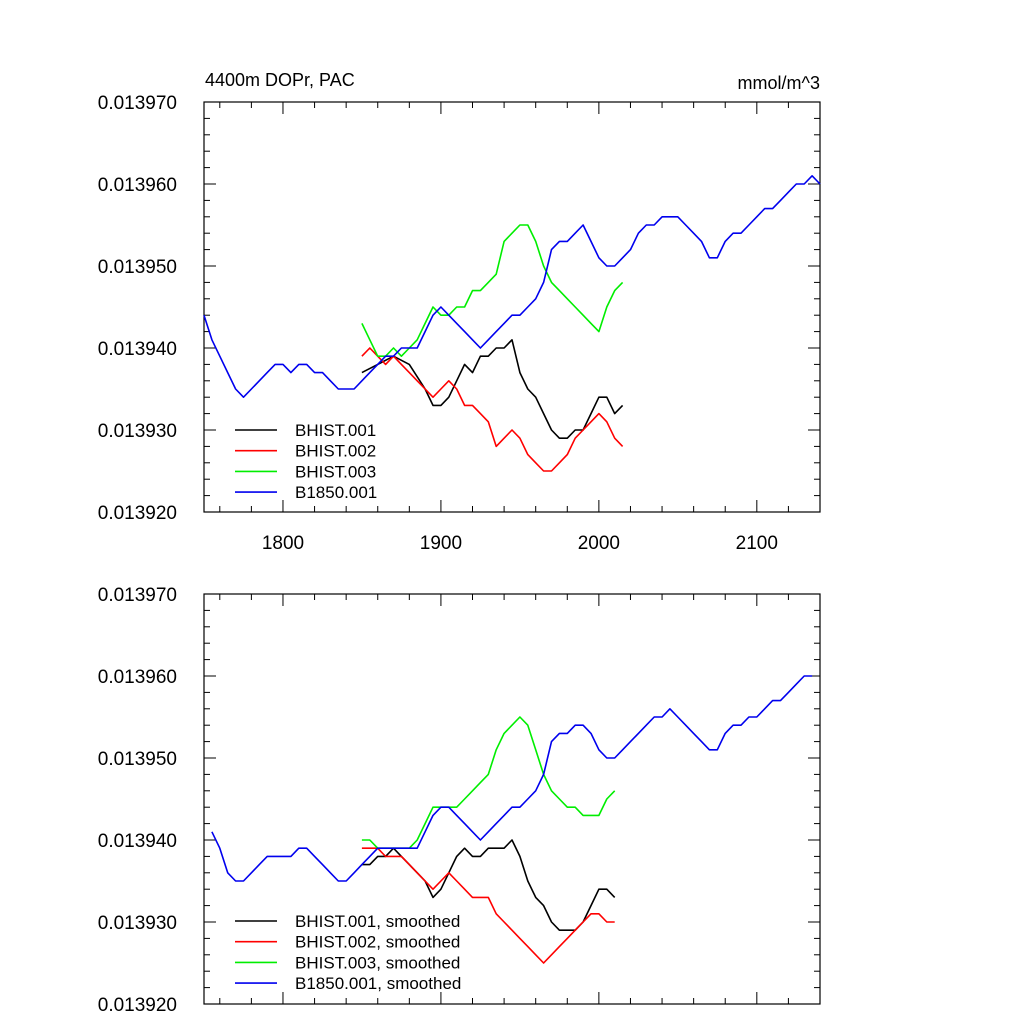 Image resolution: width=1024 pixels, height=1024 pixels. I want to click on series-line-bhist-002-smoothed, so click(488, 905).